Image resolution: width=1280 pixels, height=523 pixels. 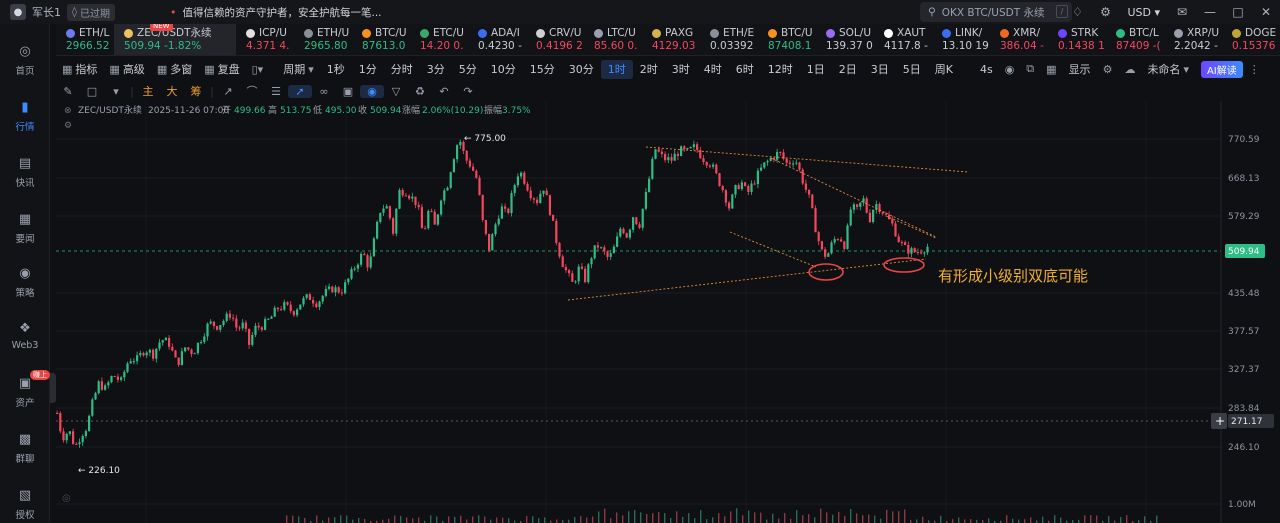 I want to click on ticker-item: BTC/U 87613.0, so click(x=381, y=39).